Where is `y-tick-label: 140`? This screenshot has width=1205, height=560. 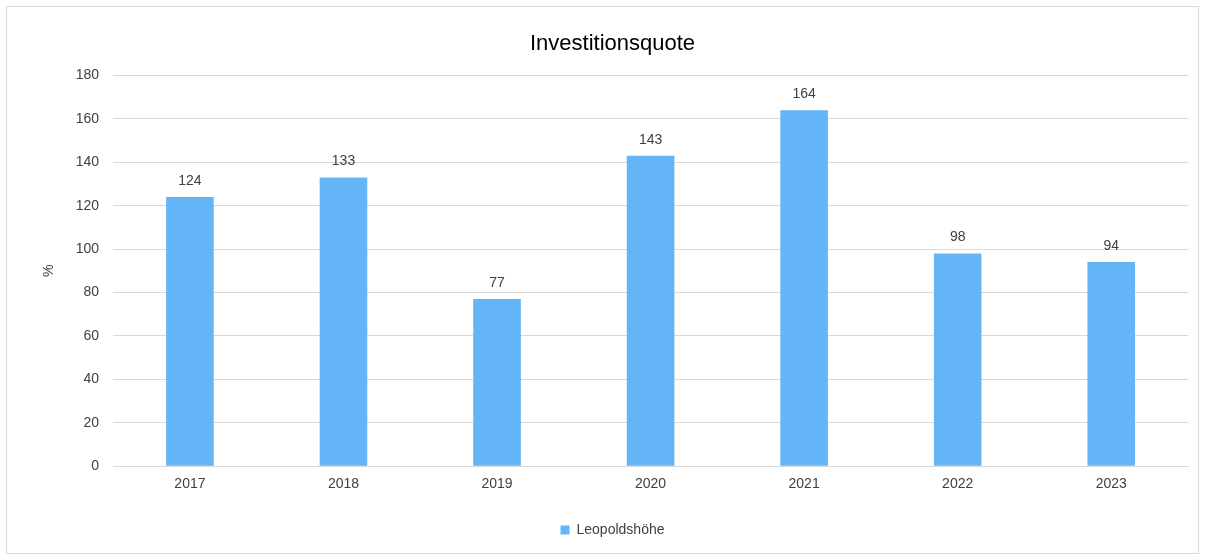 y-tick-label: 140 is located at coordinates (87, 161).